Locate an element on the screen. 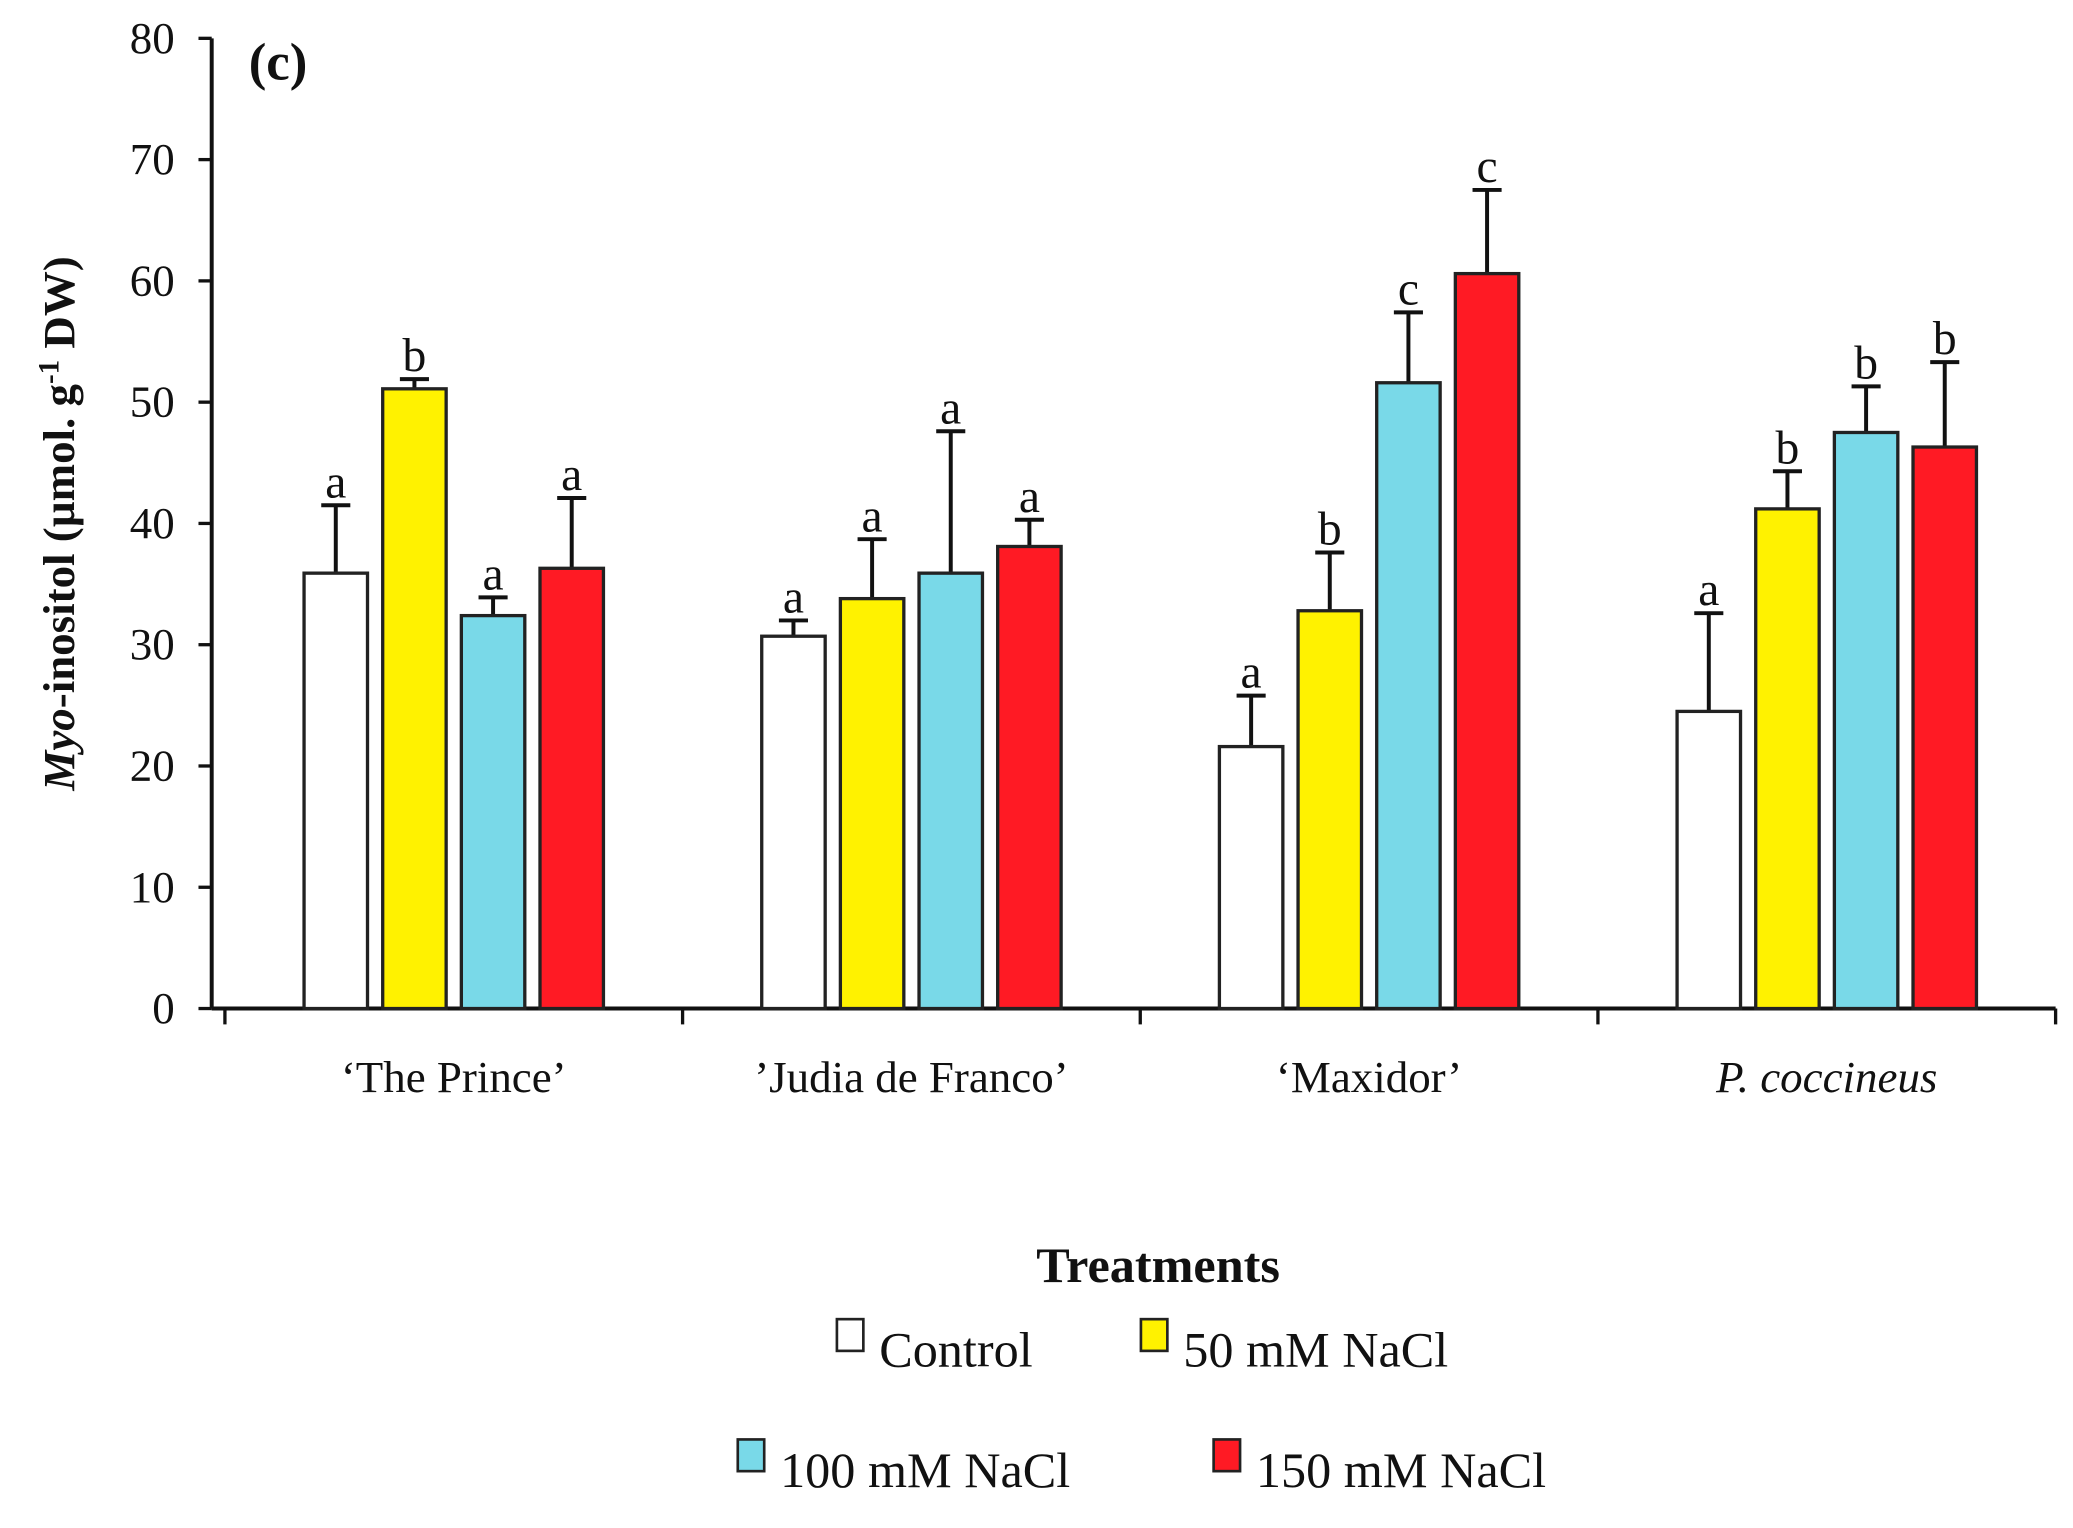  legend-label: Control is located at coordinates (955, 1350).